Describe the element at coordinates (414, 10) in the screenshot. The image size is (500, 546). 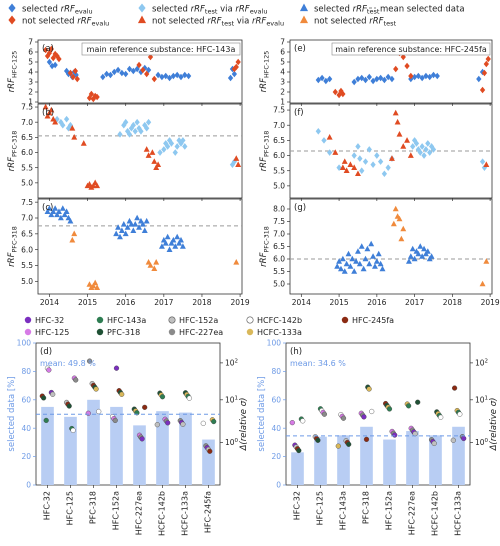
I see `legend-item: mean selected data` at that location.